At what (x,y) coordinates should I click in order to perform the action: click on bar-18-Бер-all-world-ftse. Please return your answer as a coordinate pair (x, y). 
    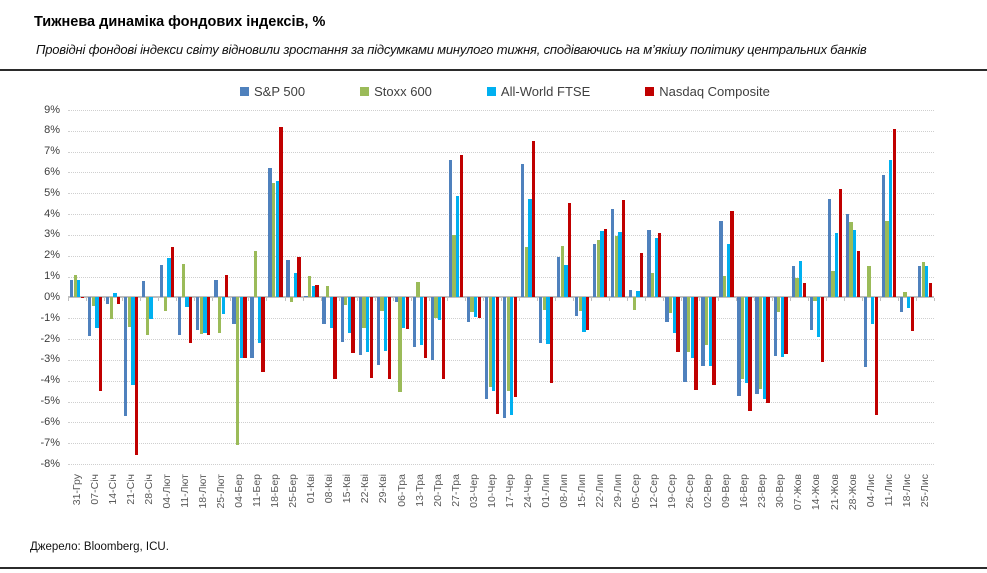
    Looking at the image, I should click on (277, 239).